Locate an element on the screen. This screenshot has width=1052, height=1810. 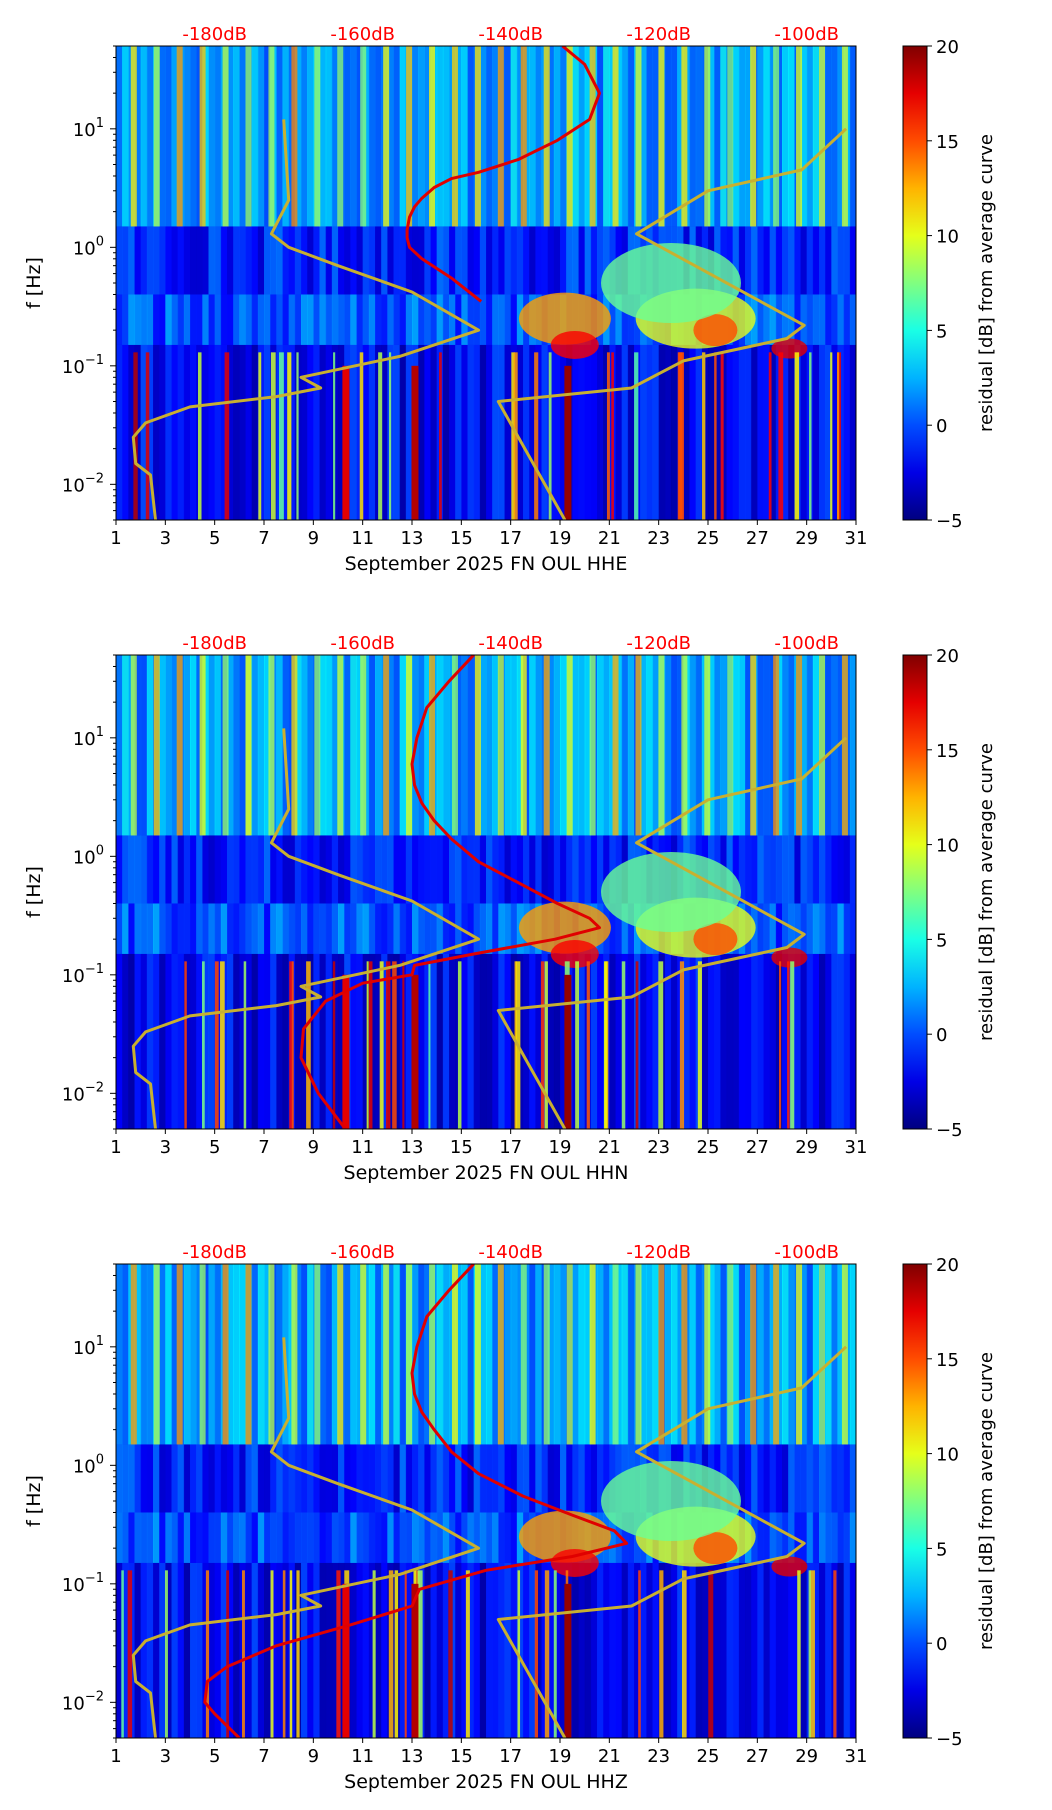
y-tick-label: 10¹ is located at coordinates (88, 128).